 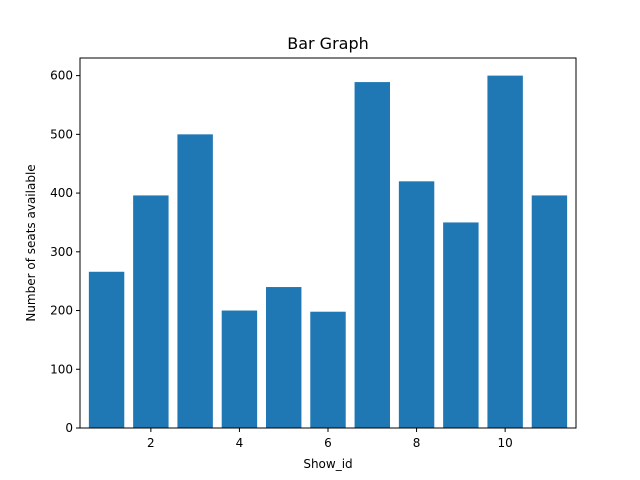 What do you see at coordinates (328, 43) in the screenshot?
I see `chart-title: Bar Graph` at bounding box center [328, 43].